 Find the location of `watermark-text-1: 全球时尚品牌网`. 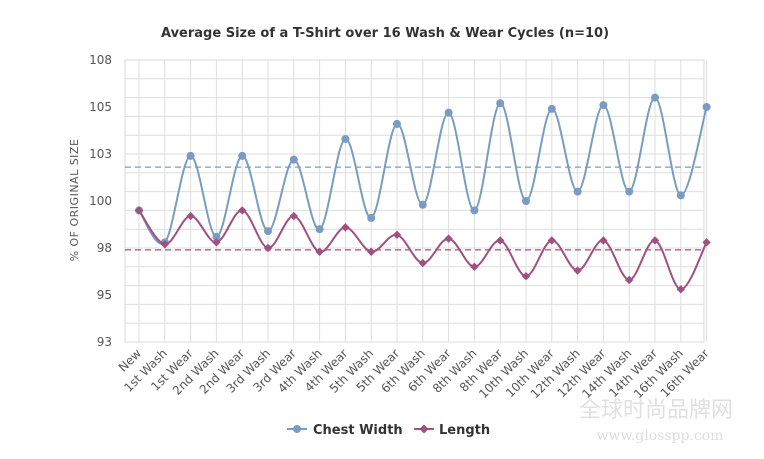

watermark-text-1: 全球时尚品牌网 is located at coordinates (656, 410).